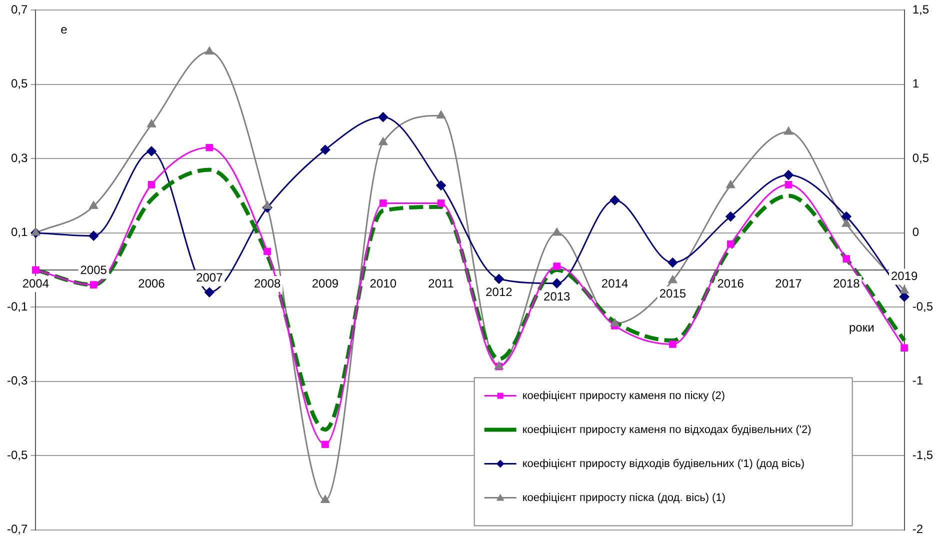 The width and height of the screenshot is (944, 540). What do you see at coordinates (624, 396) in the screenshot?
I see `legend-label: коефіцієнт приросту каменя по піску (2)` at bounding box center [624, 396].